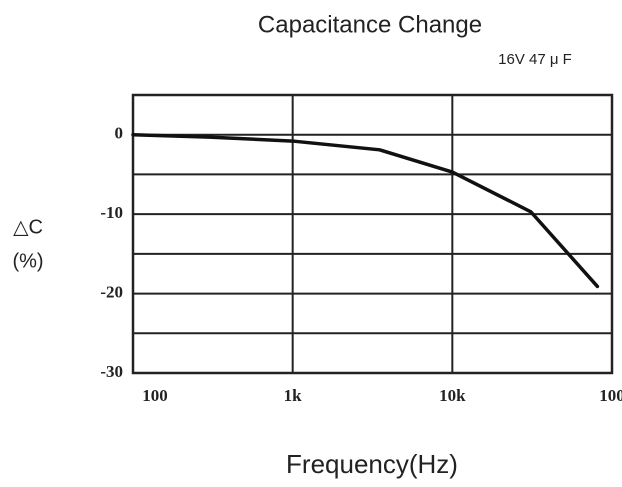 The height and width of the screenshot is (487, 622). What do you see at coordinates (293, 395) in the screenshot?
I see `x-tick-label: 1k` at bounding box center [293, 395].